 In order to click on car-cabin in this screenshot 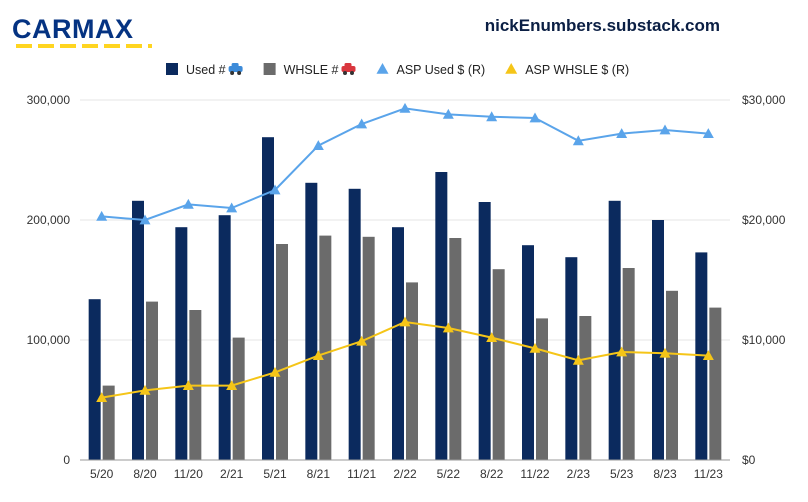, I will do `click(235, 65)`.